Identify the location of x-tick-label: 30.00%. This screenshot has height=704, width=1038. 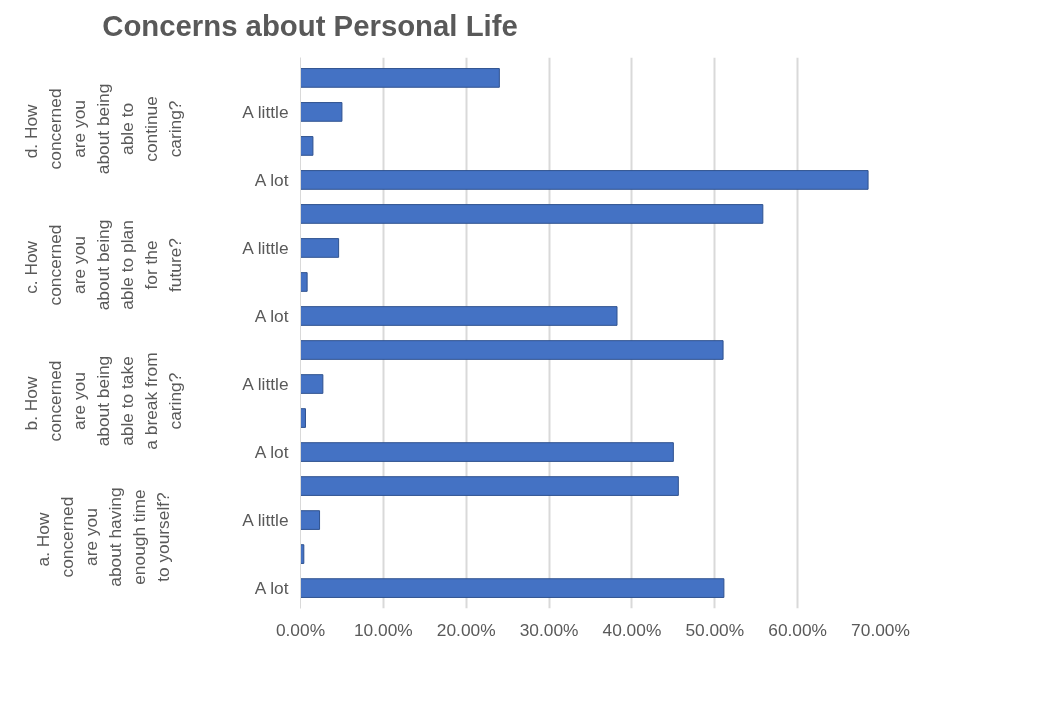
(549, 629).